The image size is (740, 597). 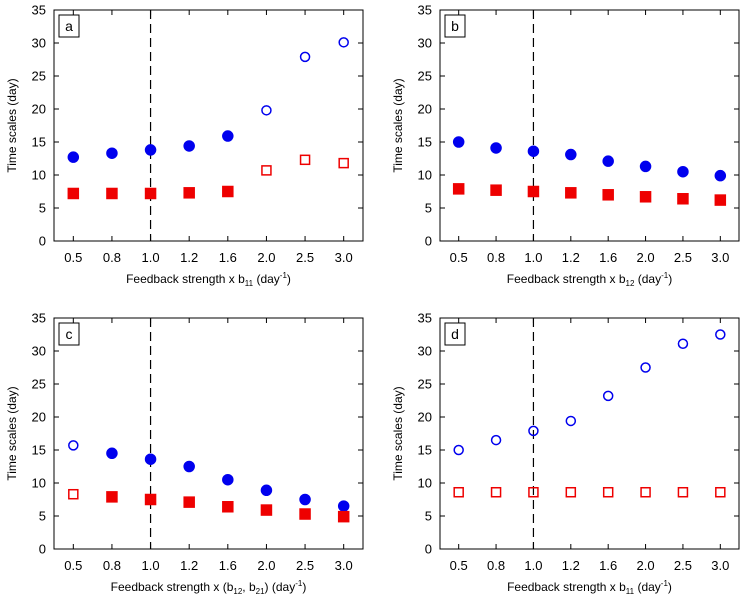 What do you see at coordinates (459, 565) in the screenshot?
I see `x-tick-label: 0.5` at bounding box center [459, 565].